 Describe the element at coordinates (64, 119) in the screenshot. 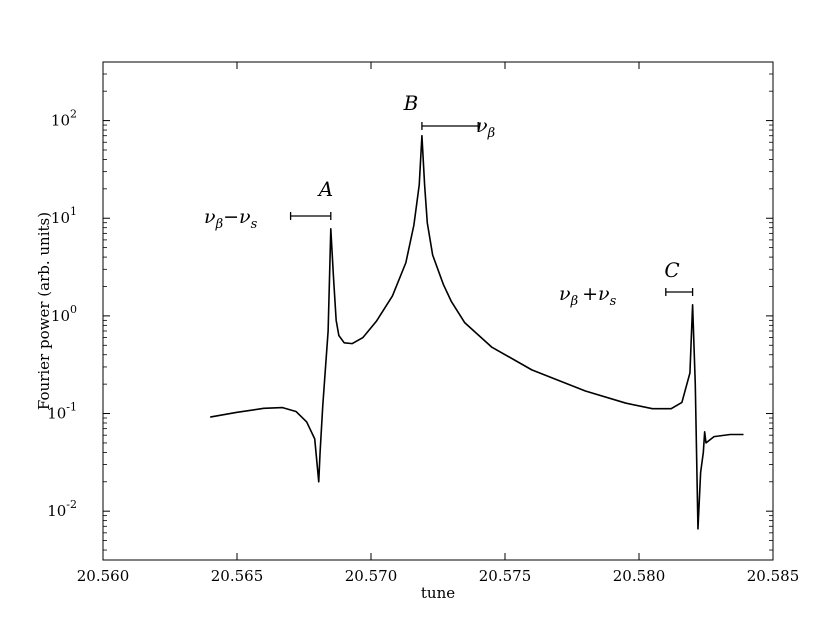

I see `y-tick-label: 10²` at that location.